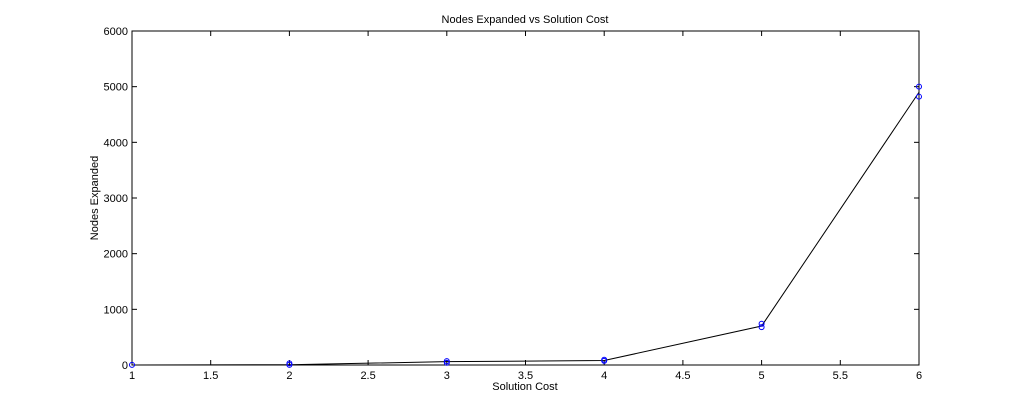  I want to click on x-tick-label: 4.5, so click(682, 376).